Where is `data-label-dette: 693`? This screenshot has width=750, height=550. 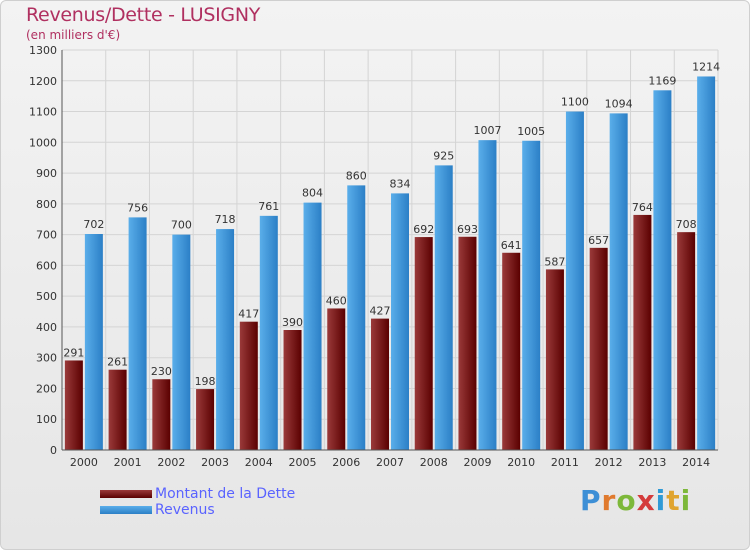 data-label-dette: 693 is located at coordinates (467, 229).